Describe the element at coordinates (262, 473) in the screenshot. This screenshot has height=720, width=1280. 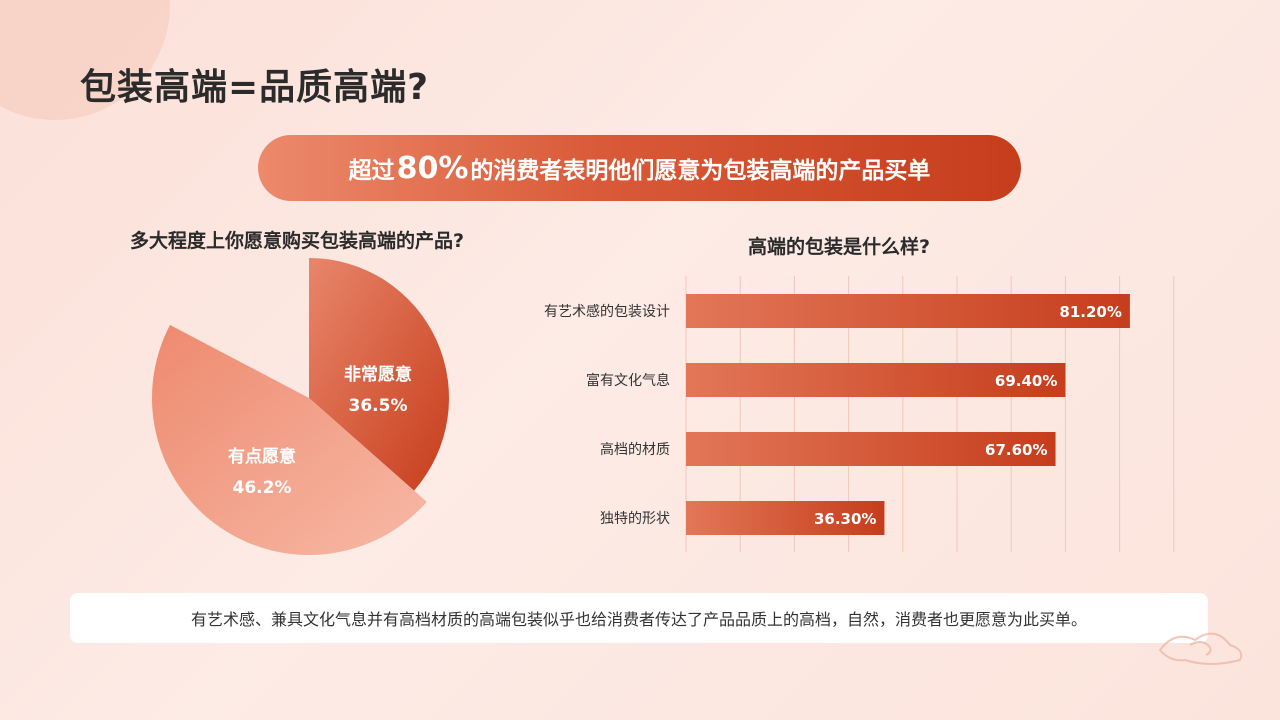
I see `pie-slice-label: 有点愿意 46.2%` at that location.